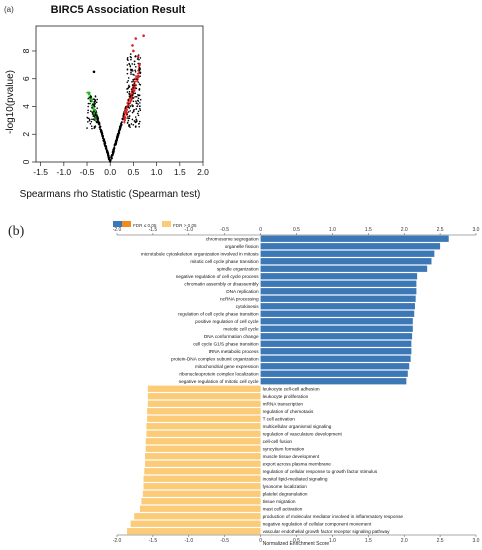 The width and height of the screenshot is (482, 550). What do you see at coordinates (234, 351) in the screenshot?
I see `bar-category-label: tRNA metabolic process` at bounding box center [234, 351].